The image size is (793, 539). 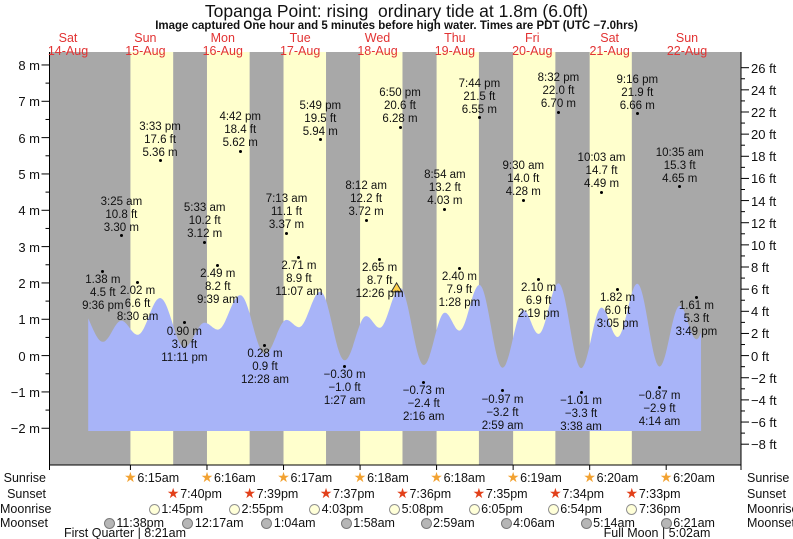 What do you see at coordinates (103, 306) in the screenshot?
I see `annotation-line: 9:36 pm` at bounding box center [103, 306].